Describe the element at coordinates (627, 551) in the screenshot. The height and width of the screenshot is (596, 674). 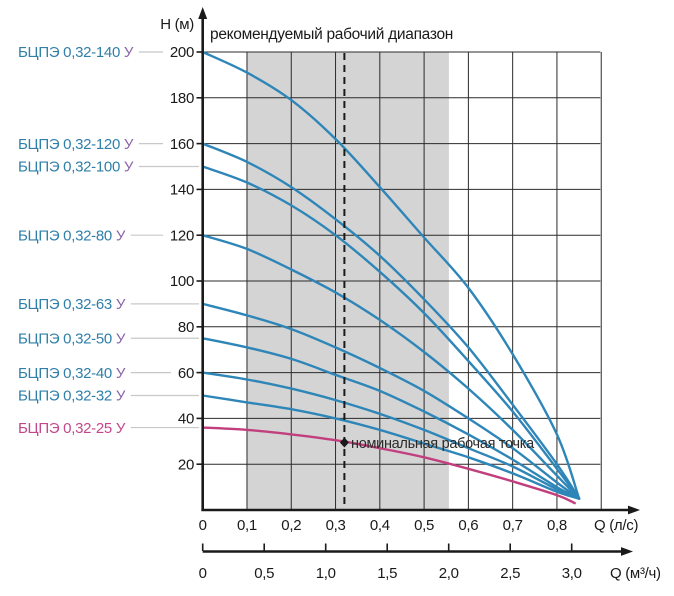
I see `x-axis-secondary-arrow` at that location.